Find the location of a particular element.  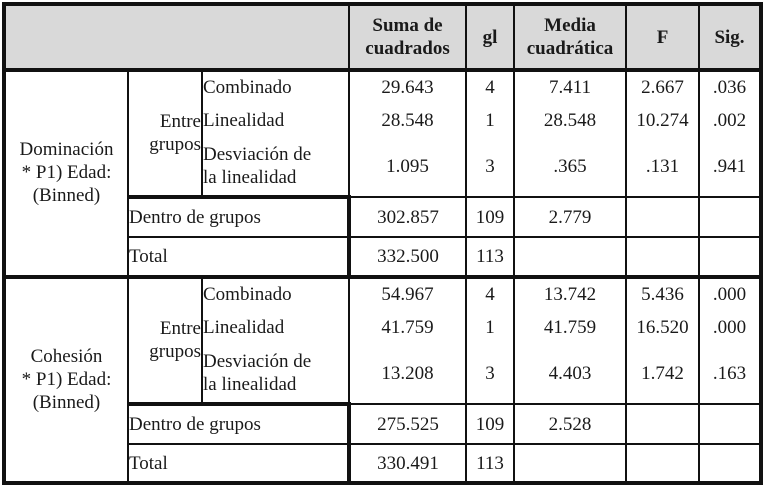

cell-suma: 54.967 is located at coordinates (407, 292).